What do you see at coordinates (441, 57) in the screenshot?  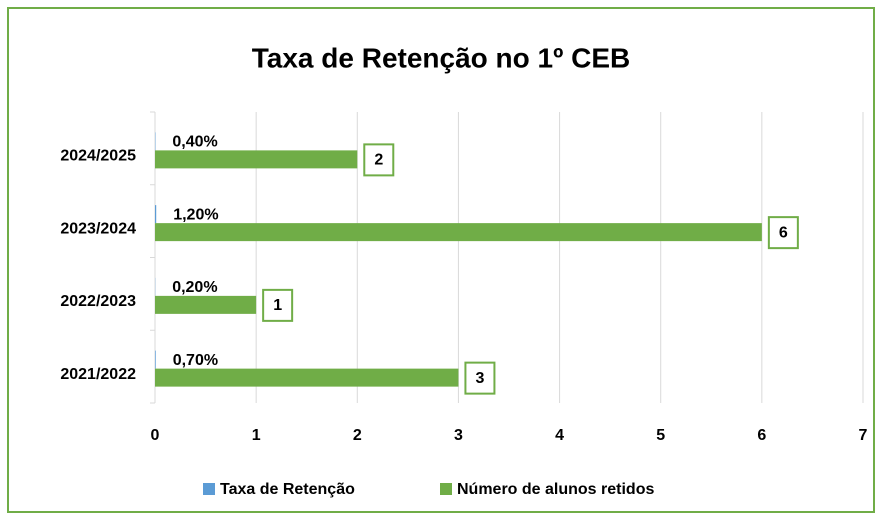 I see `chart-title: Taxa de Retenção no 1º CEB` at bounding box center [441, 57].